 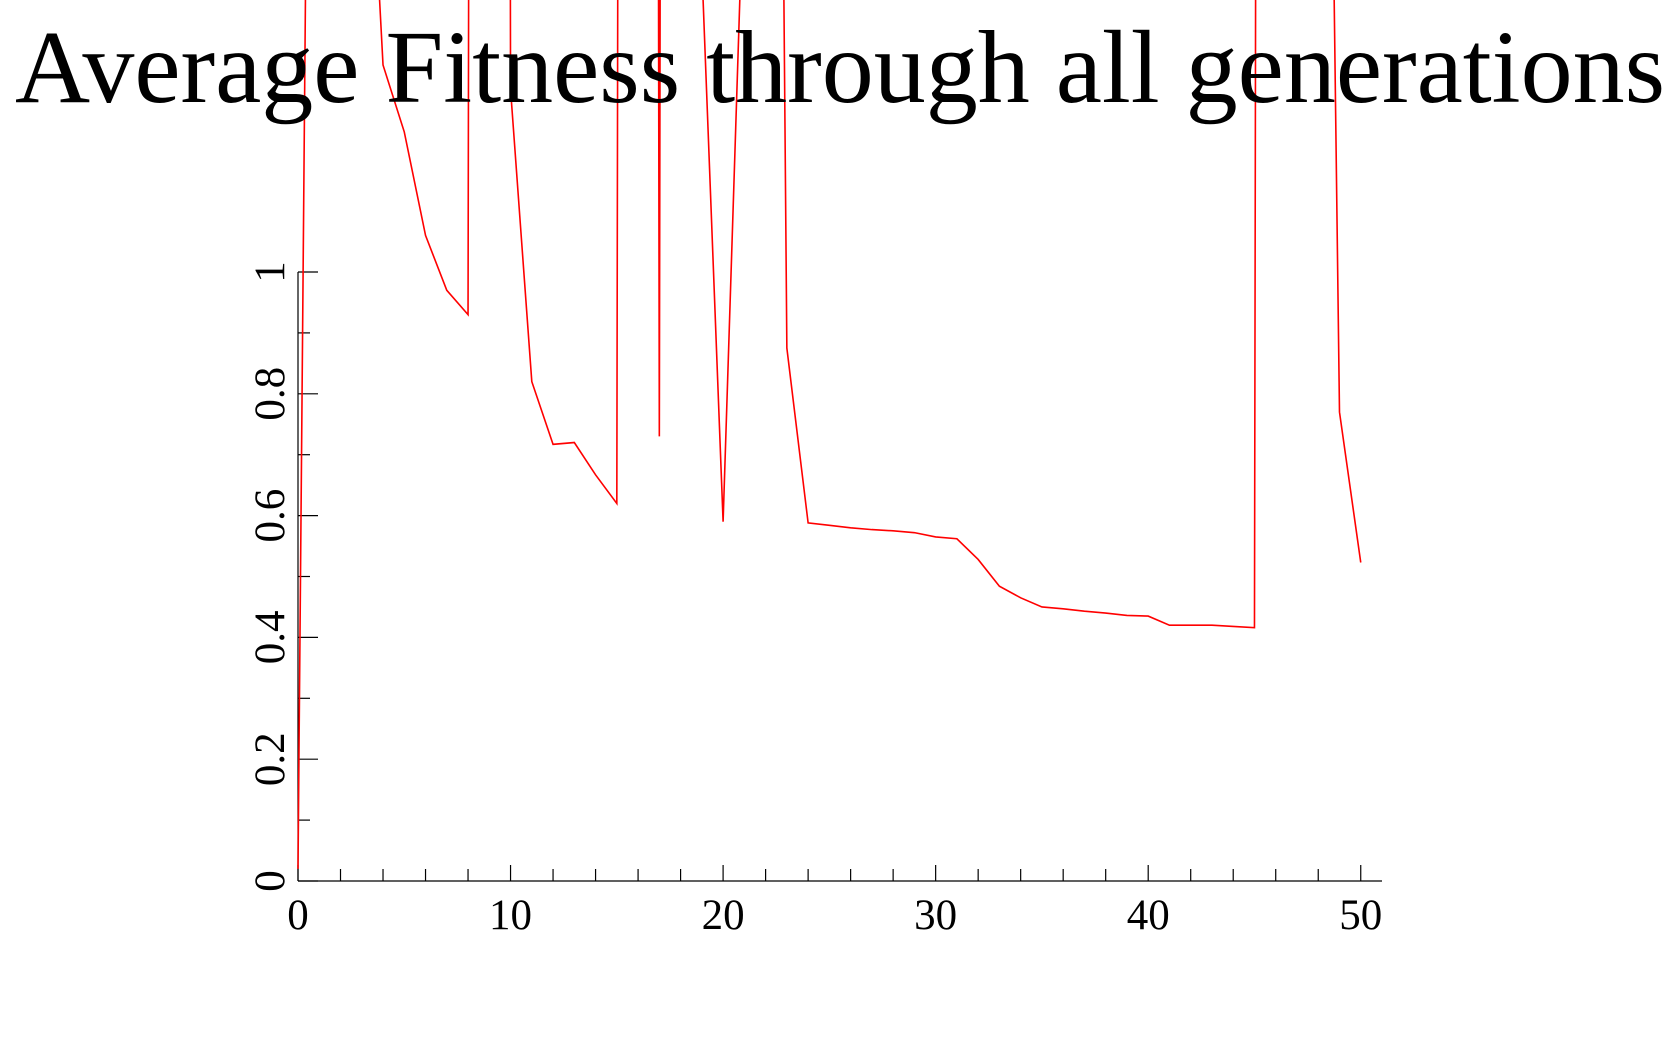 I want to click on y-tick-label: 1, so click(x=270, y=272).